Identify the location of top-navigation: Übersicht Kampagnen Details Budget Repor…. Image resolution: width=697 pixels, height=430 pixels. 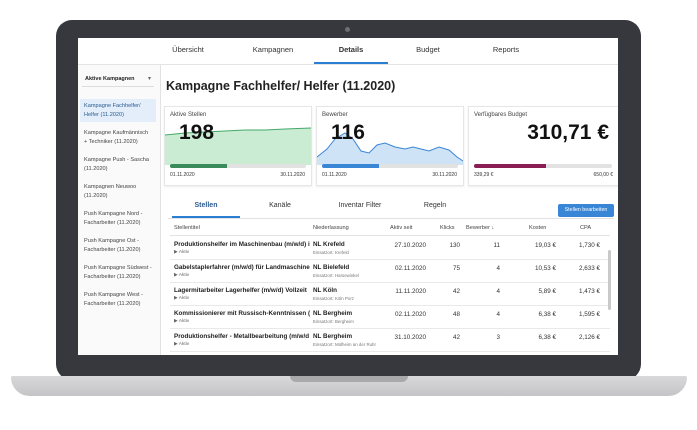
(348, 51).